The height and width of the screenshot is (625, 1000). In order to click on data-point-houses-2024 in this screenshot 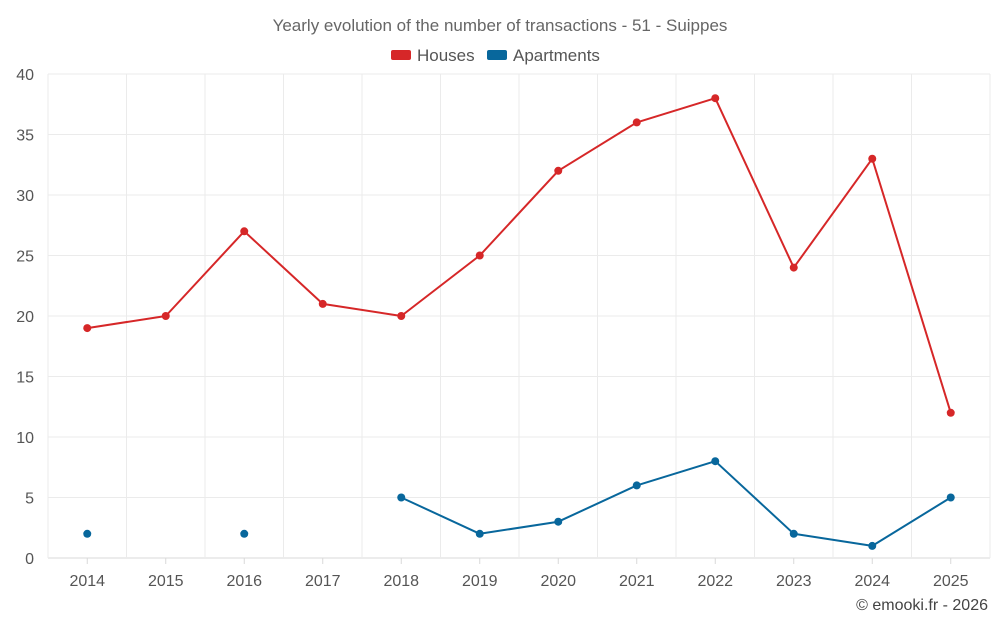, I will do `click(872, 158)`.